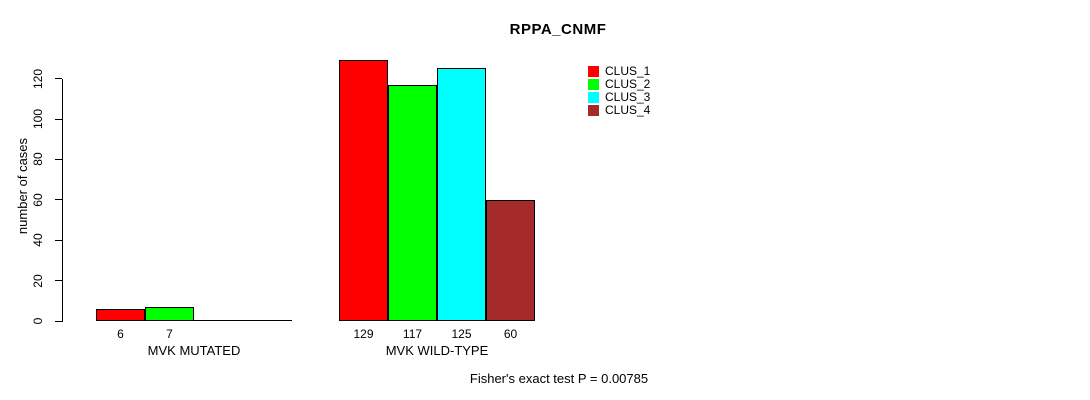 This screenshot has width=1090, height=400. Describe the element at coordinates (510, 334) in the screenshot. I see `bar-value-label: 60` at that location.